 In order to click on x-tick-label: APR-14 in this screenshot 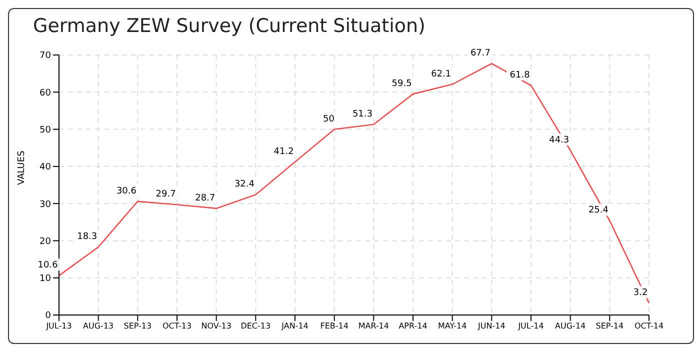, I will do `click(413, 326)`.